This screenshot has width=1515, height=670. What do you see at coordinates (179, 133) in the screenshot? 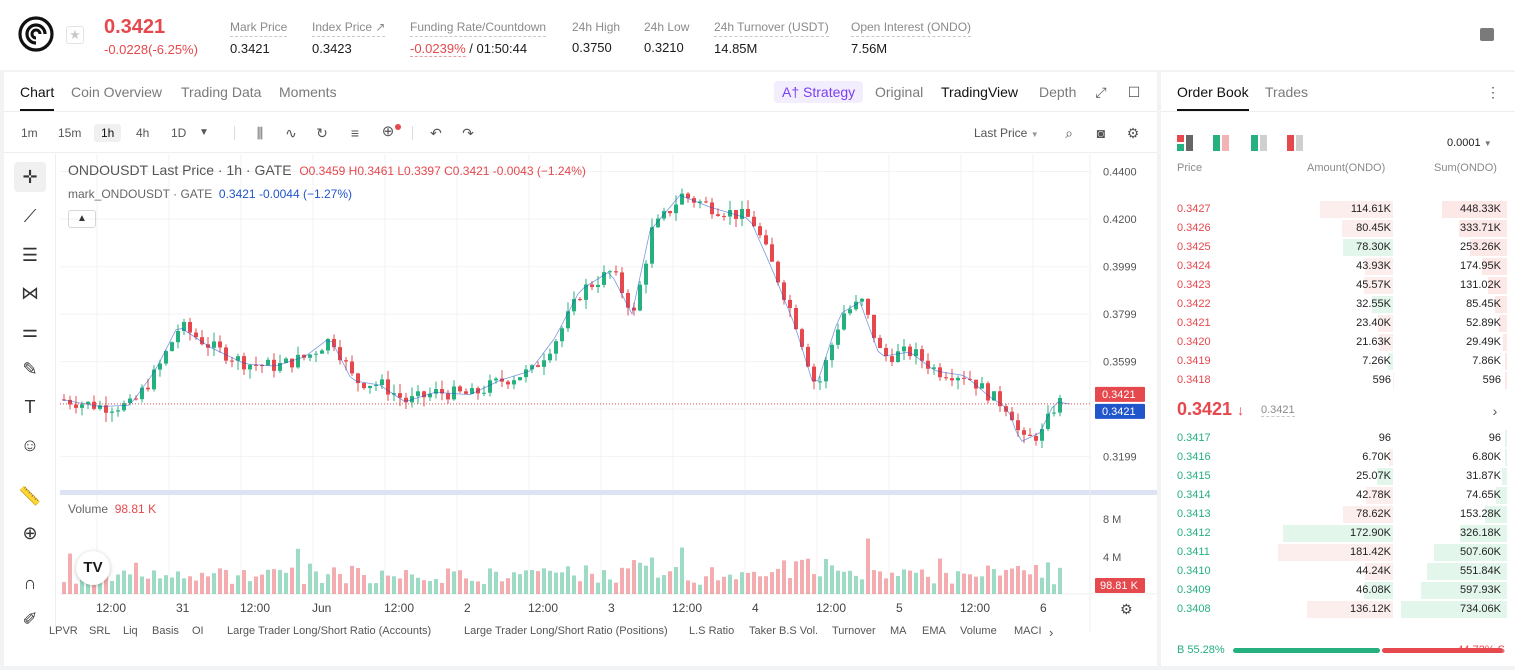
I see `timeframe-1d: 1D` at bounding box center [179, 133].